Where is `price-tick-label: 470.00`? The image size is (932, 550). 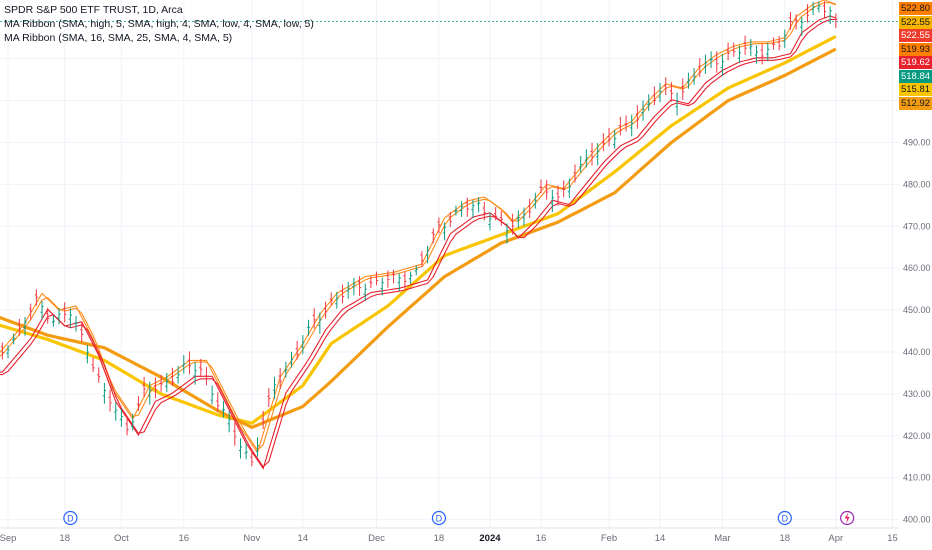 price-tick-label: 470.00 is located at coordinates (917, 226).